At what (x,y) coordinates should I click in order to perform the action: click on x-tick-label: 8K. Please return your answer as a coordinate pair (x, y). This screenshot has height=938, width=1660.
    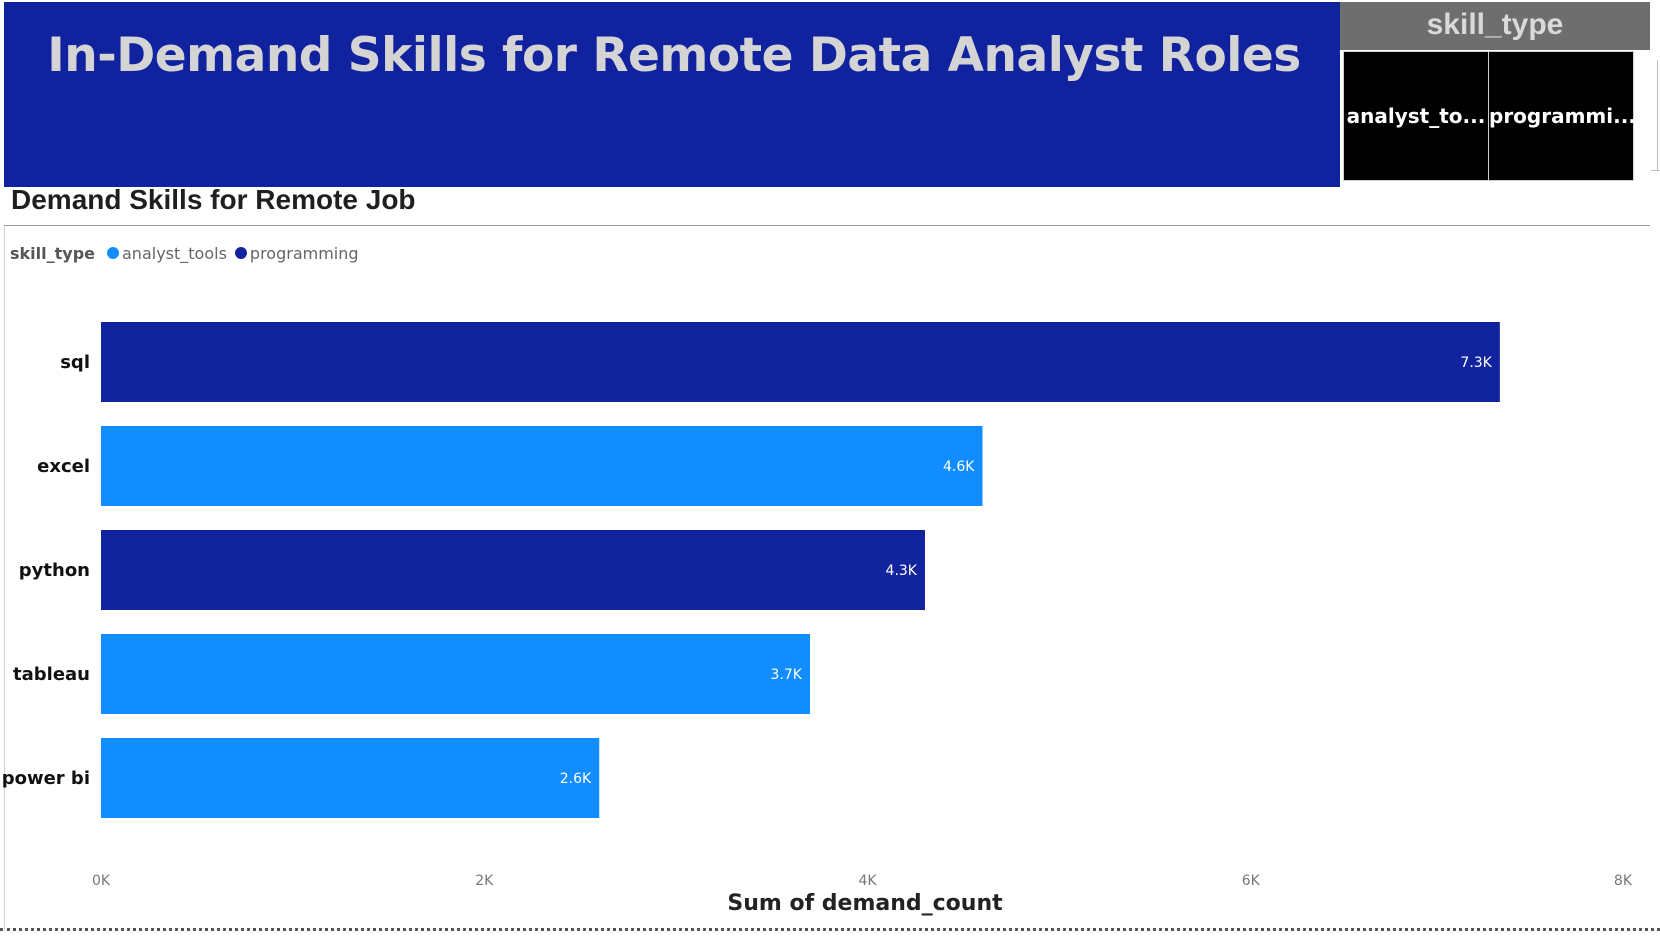
    Looking at the image, I should click on (1623, 881).